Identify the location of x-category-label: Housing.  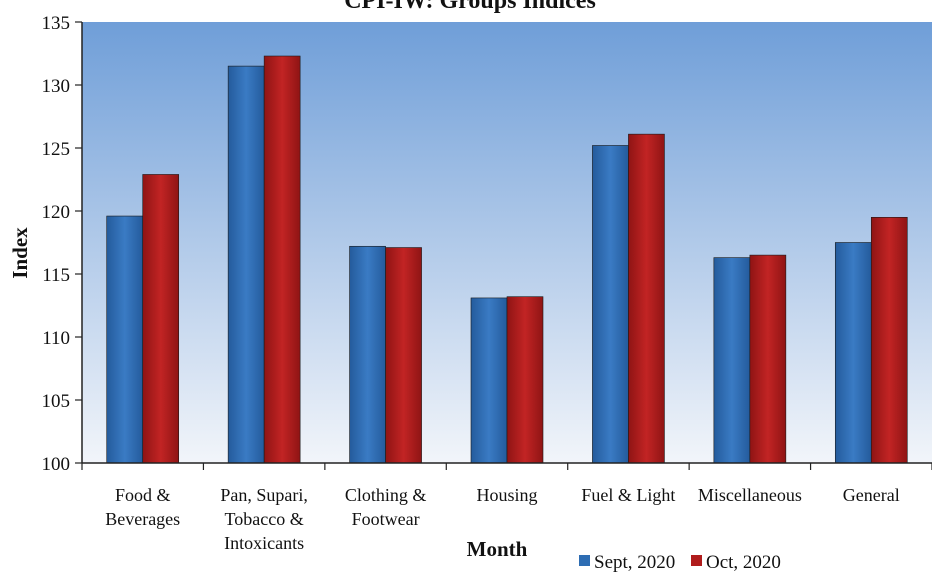
(506, 495).